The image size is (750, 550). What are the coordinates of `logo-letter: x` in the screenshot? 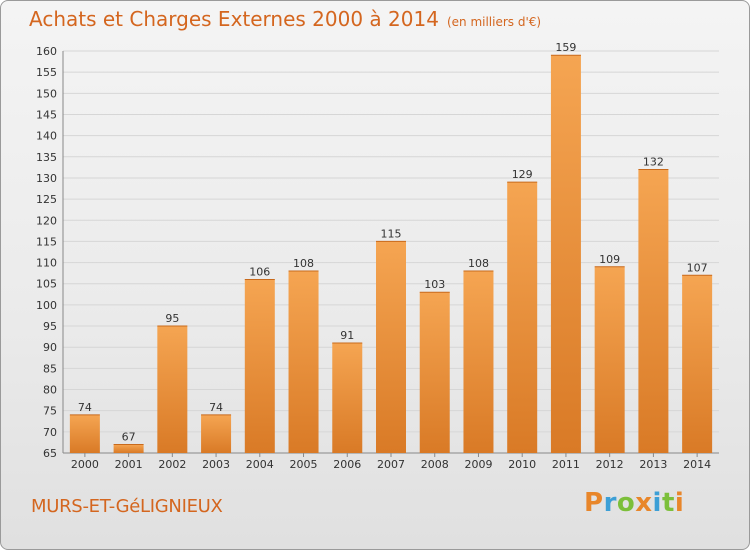 It's located at (644, 503).